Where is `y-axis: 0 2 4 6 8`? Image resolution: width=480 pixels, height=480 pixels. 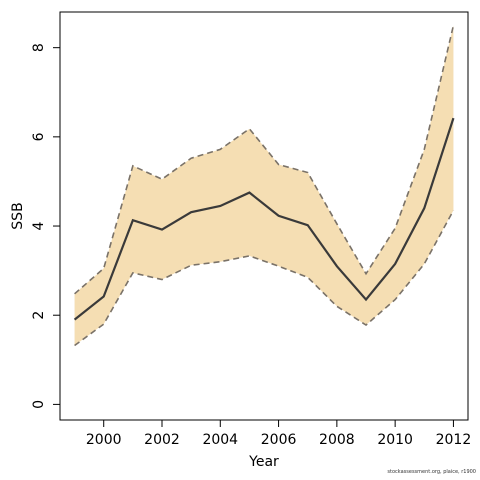
y-axis: 0 2 4 6 8 is located at coordinates (45, 226).